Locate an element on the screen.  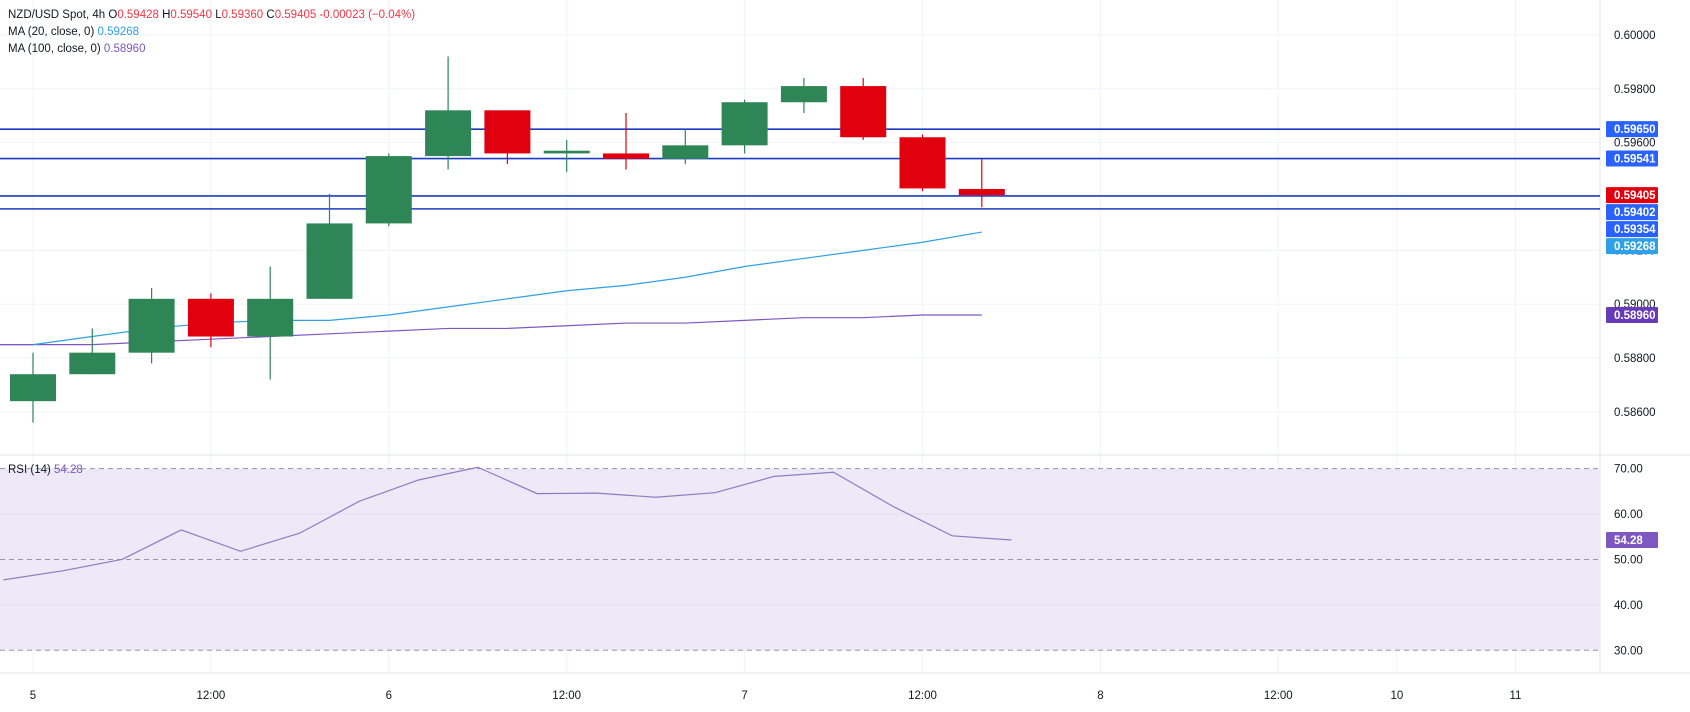
level-badge-text: 0.59541 is located at coordinates (1635, 160).